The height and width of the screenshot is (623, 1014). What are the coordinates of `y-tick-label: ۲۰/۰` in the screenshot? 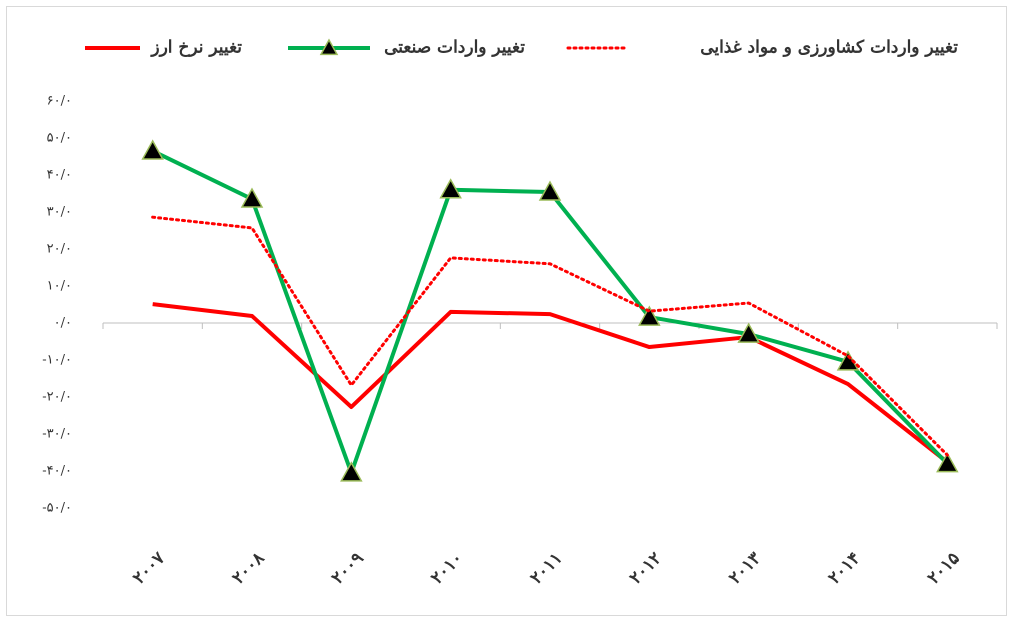 It's located at (59, 249).